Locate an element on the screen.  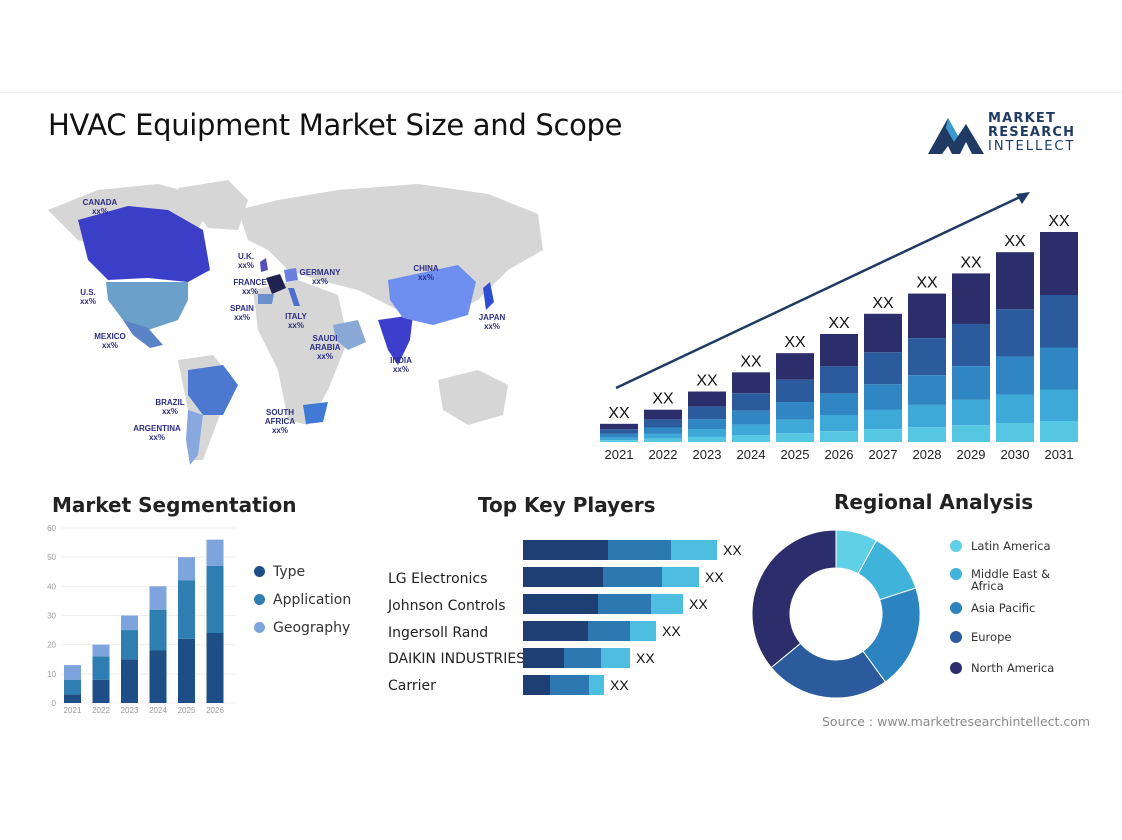
legend-label: Type is located at coordinates (289, 572).